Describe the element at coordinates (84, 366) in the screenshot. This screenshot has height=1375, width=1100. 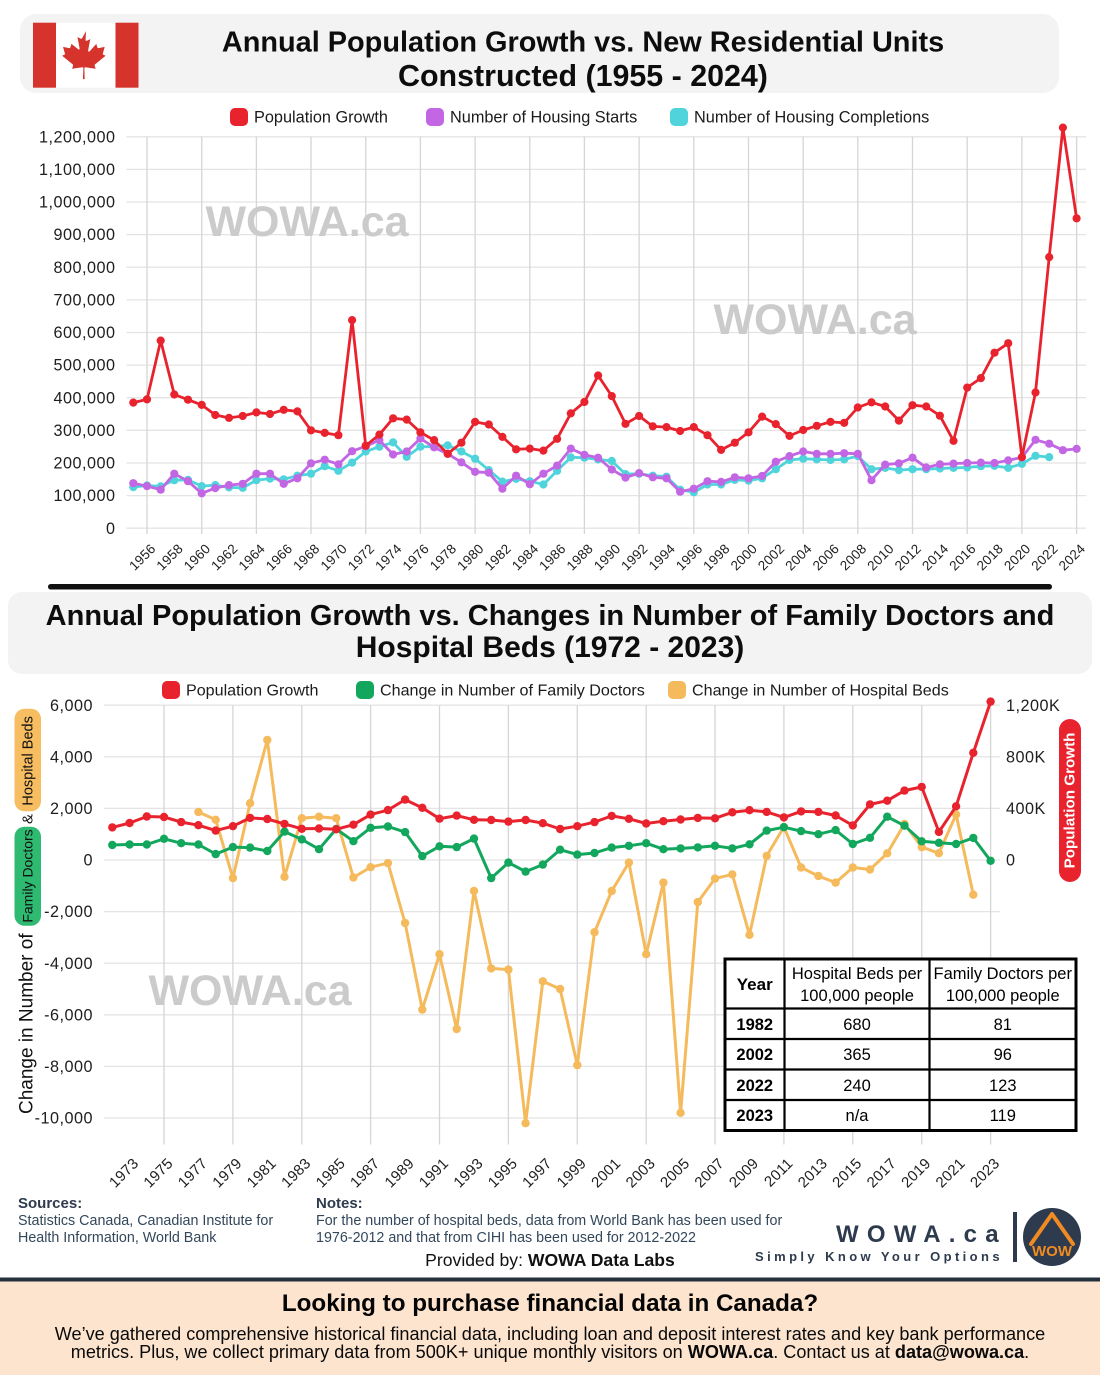
I see `svg-text: 500,000` at that location.